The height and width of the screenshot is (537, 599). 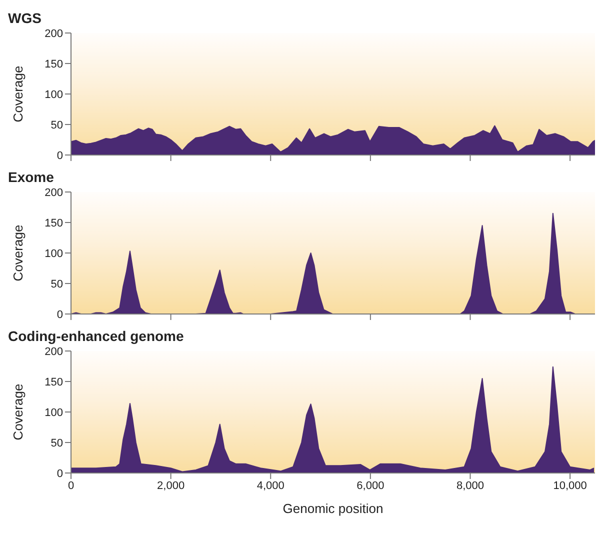 I want to click on x-tick-label: 8,000, so click(x=470, y=486).